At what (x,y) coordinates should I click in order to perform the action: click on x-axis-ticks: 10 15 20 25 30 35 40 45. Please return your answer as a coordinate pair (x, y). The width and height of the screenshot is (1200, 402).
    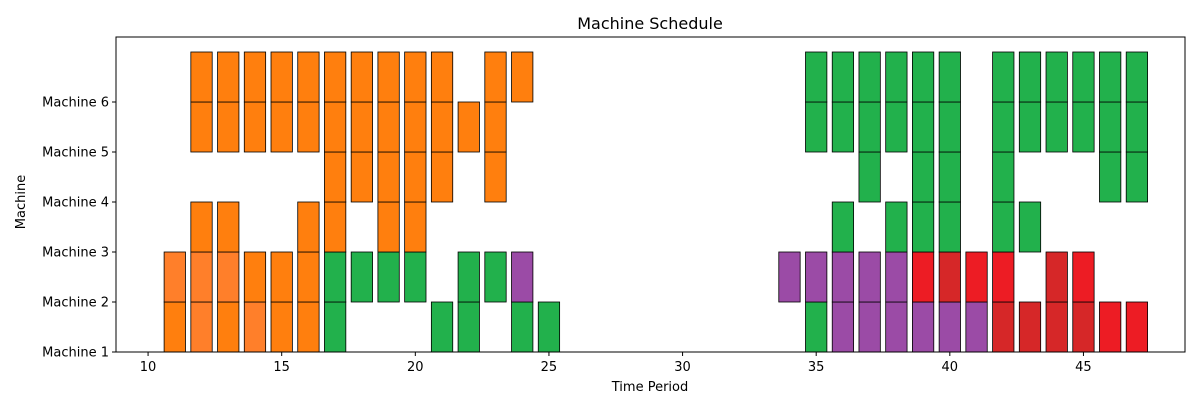
    Looking at the image, I should click on (616, 363).